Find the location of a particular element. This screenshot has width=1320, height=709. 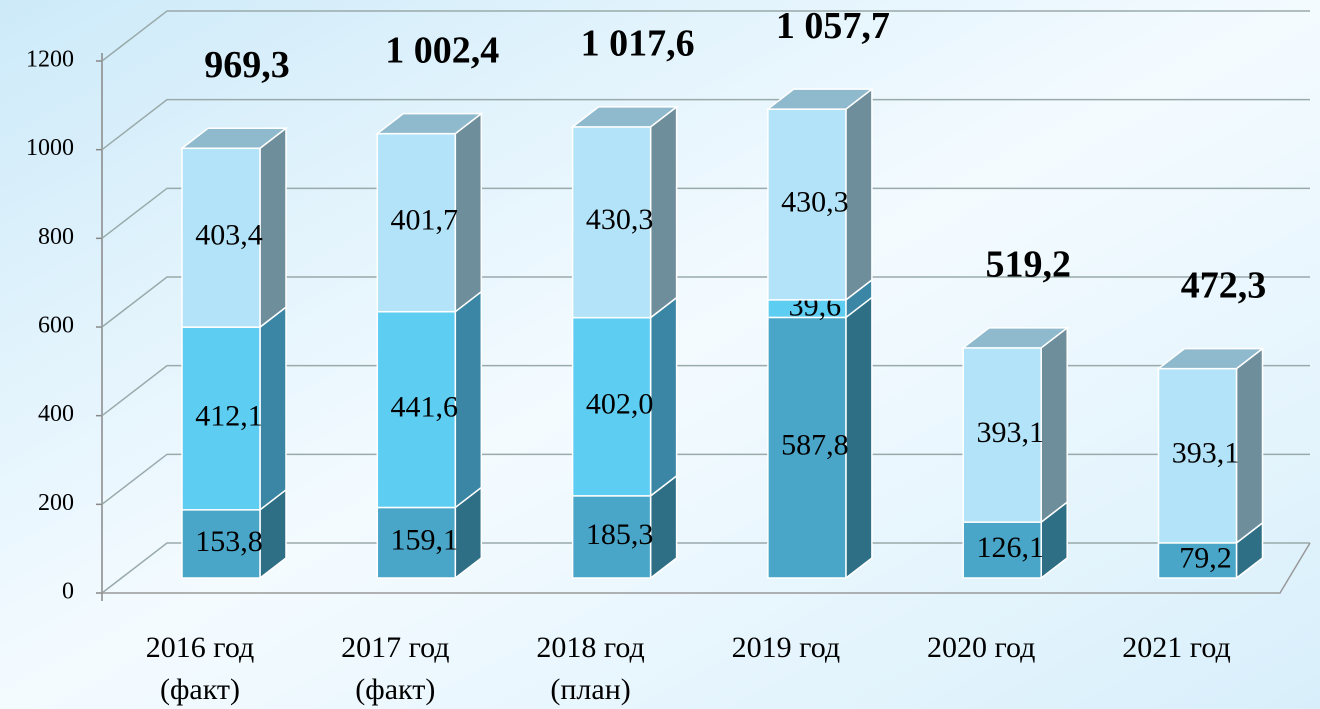

total-label: 1 002,4 is located at coordinates (442, 50).